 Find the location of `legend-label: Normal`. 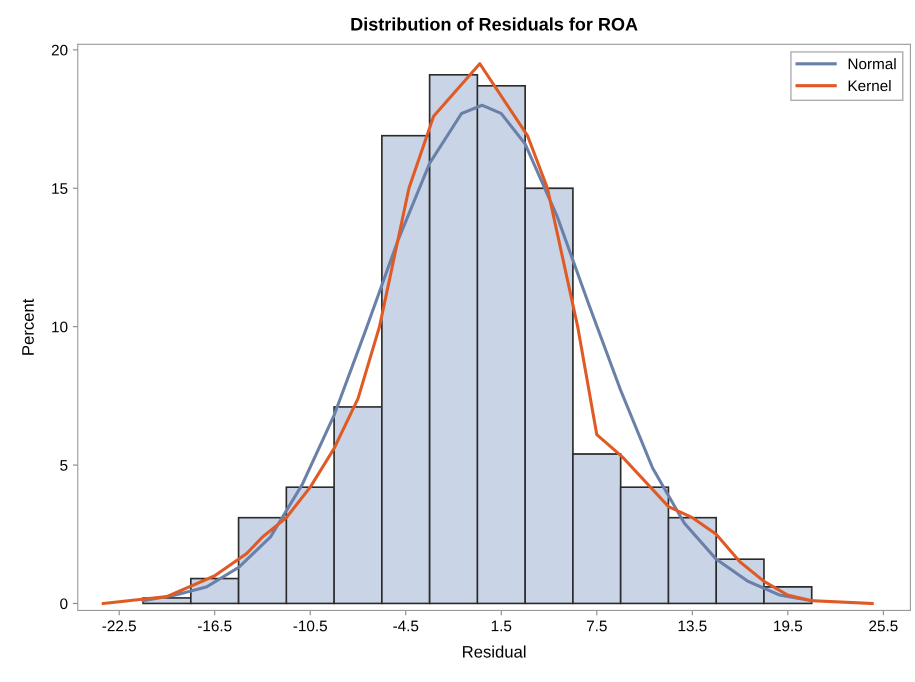

legend-label: Normal is located at coordinates (872, 64).